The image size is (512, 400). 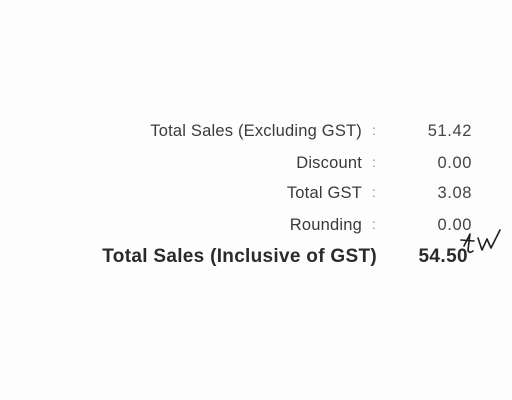 What do you see at coordinates (480, 241) in the screenshot?
I see `handwritten-initials` at bounding box center [480, 241].